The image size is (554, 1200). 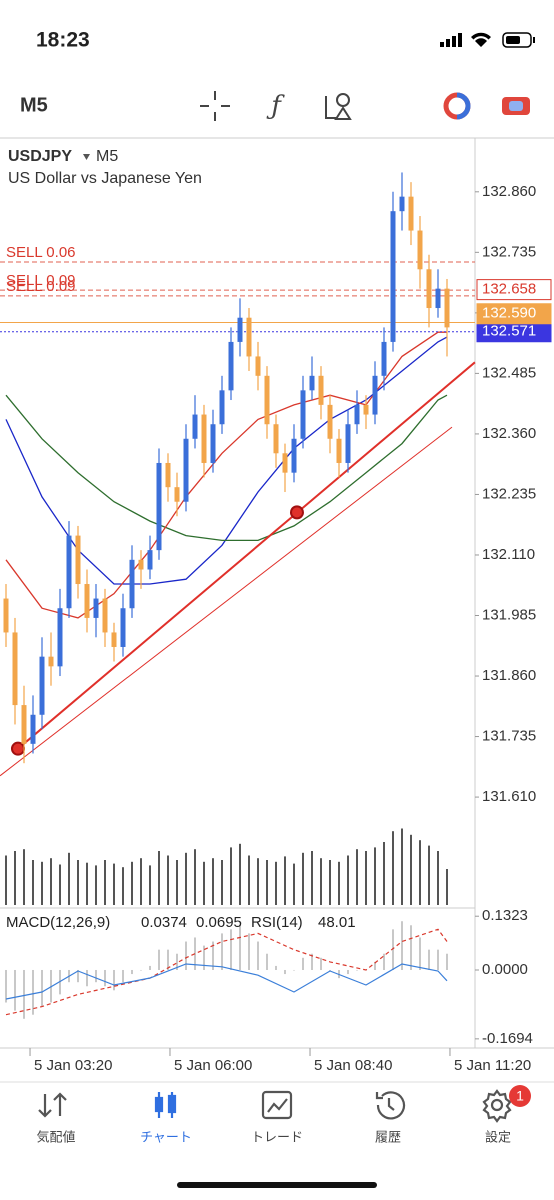 I want to click on nav-trade: トレード, so click(x=277, y=1136).